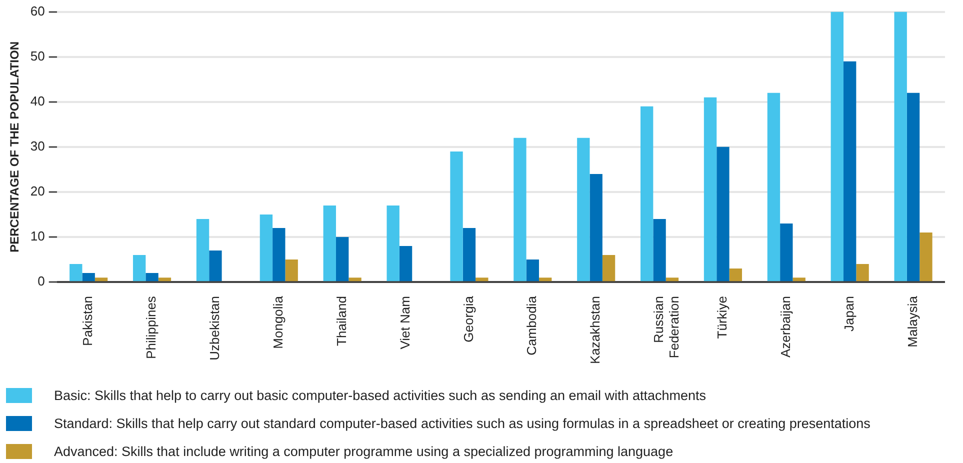 The height and width of the screenshot is (463, 963). I want to click on x-tick-label: Georgia, so click(468, 318).